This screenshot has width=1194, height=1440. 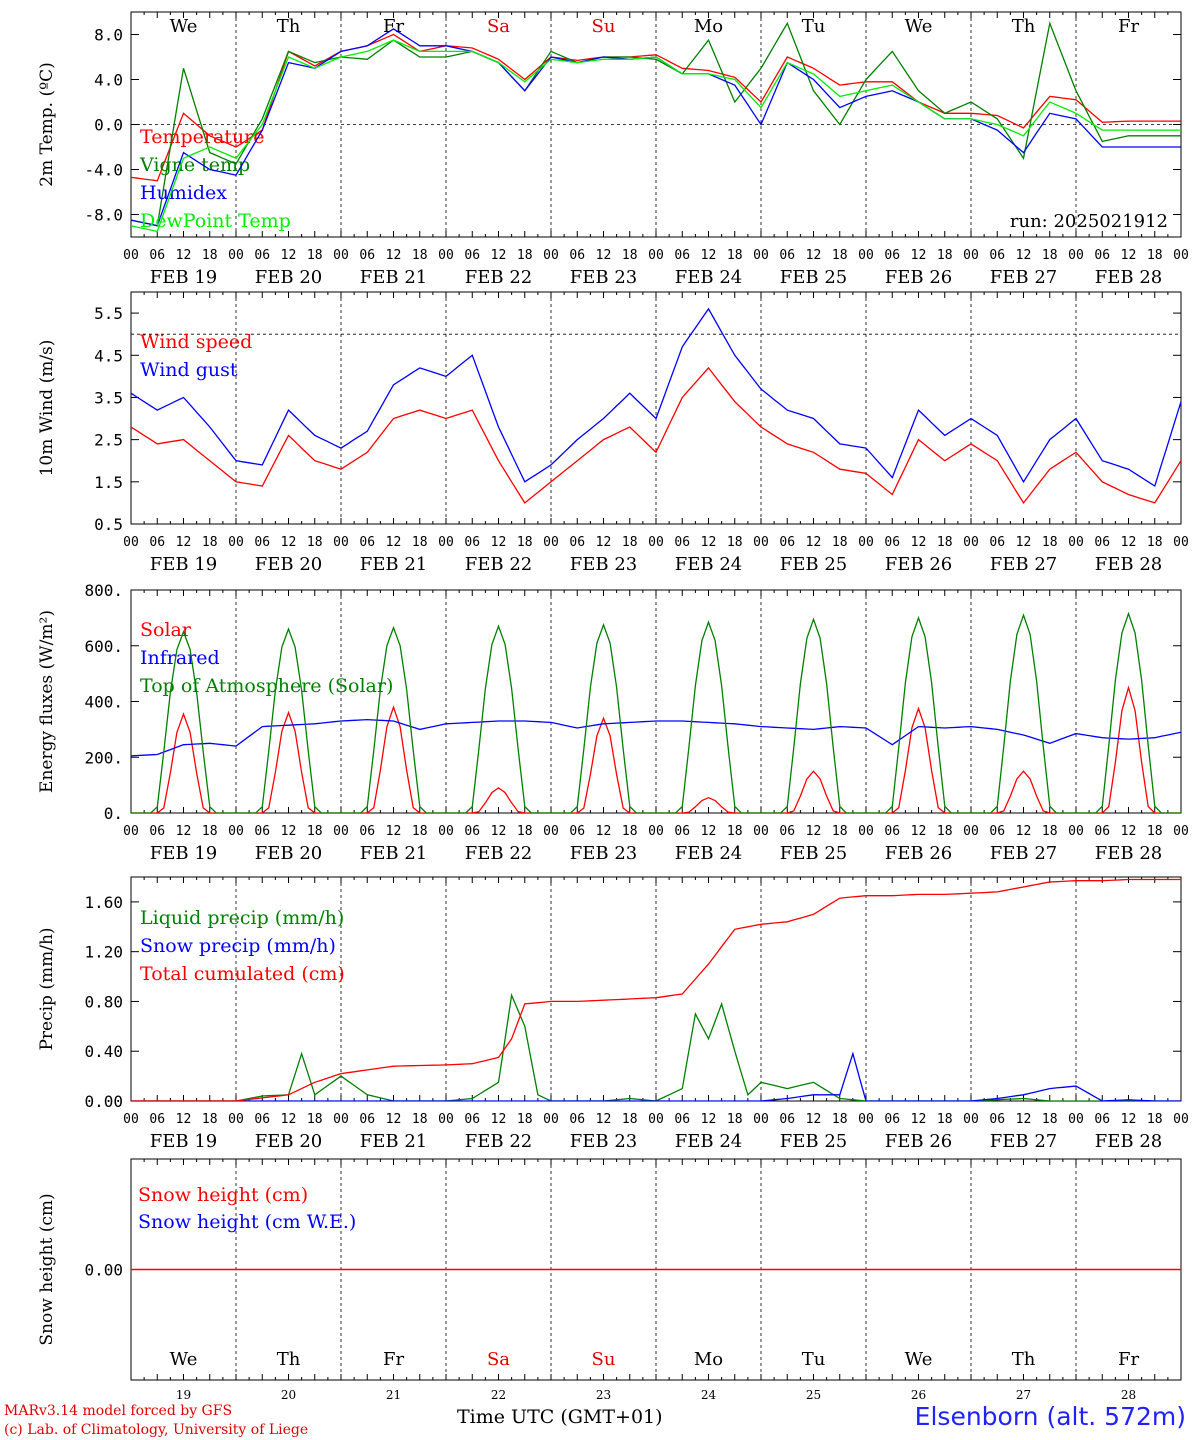 I want to click on y-axis-title: Precip (mm/h), so click(x=47, y=988).